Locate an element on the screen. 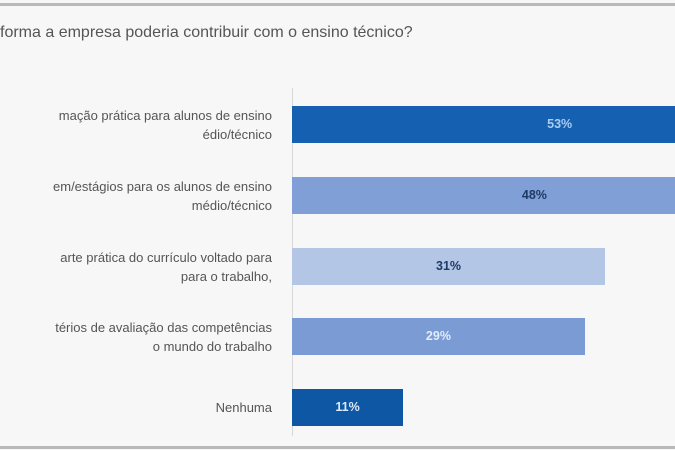 Image resolution: width=675 pixels, height=450 pixels. data-label: 31% is located at coordinates (449, 266).